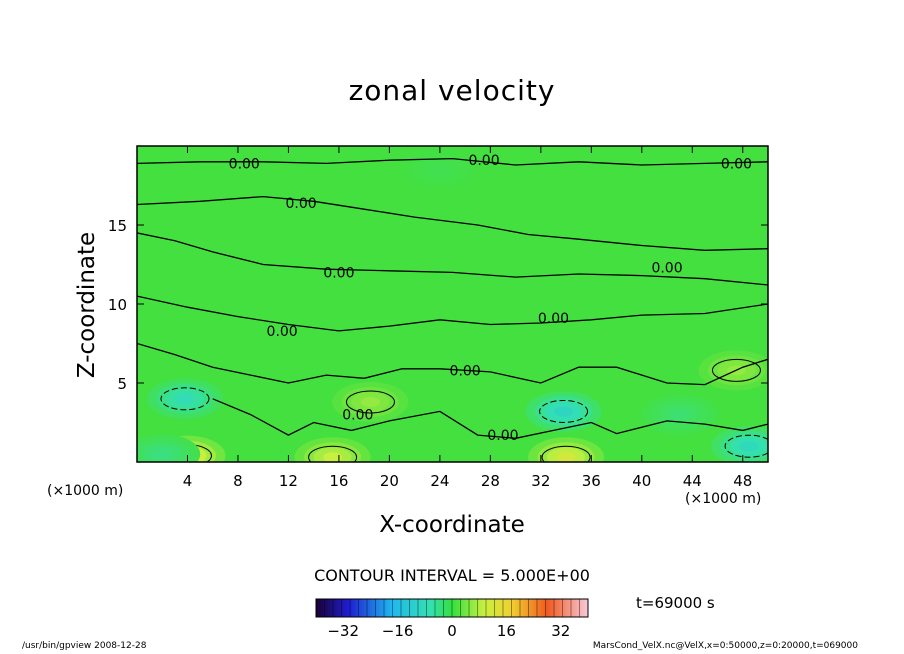 This screenshot has width=904, height=654. What do you see at coordinates (188, 481) in the screenshot?
I see `x-tick-label: 4` at bounding box center [188, 481].